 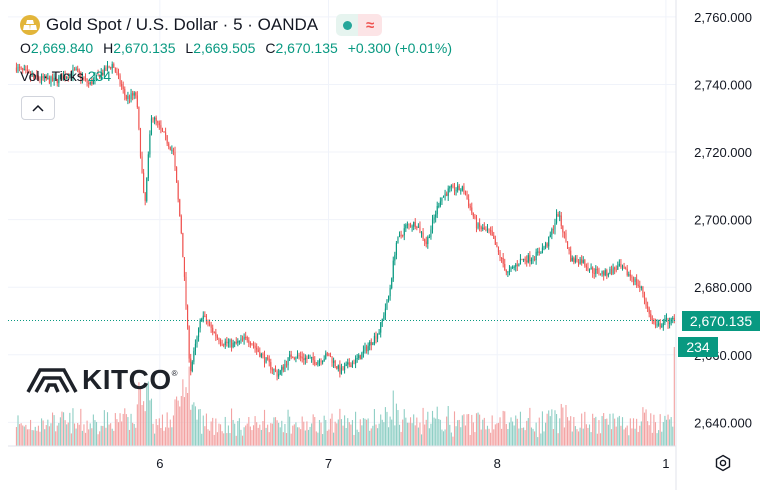 What do you see at coordinates (38, 108) in the screenshot?
I see `collapse-legend-button` at bounding box center [38, 108].